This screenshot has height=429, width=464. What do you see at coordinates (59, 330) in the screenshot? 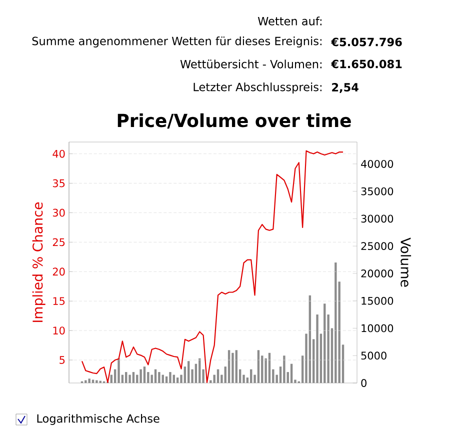
I see `y-tick-label: 10` at bounding box center [59, 330].